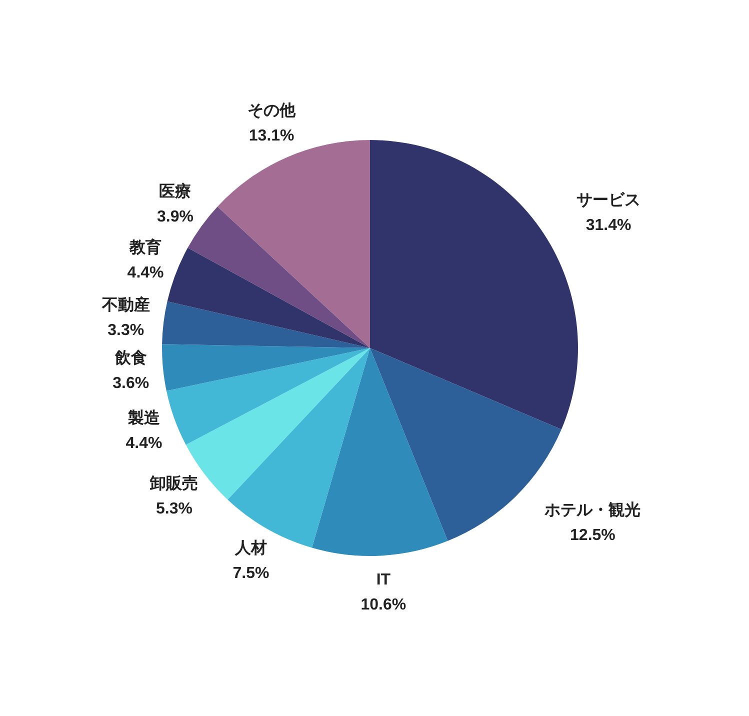  Describe the element at coordinates (126, 331) in the screenshot. I see `data-label: 3.3%` at that location.